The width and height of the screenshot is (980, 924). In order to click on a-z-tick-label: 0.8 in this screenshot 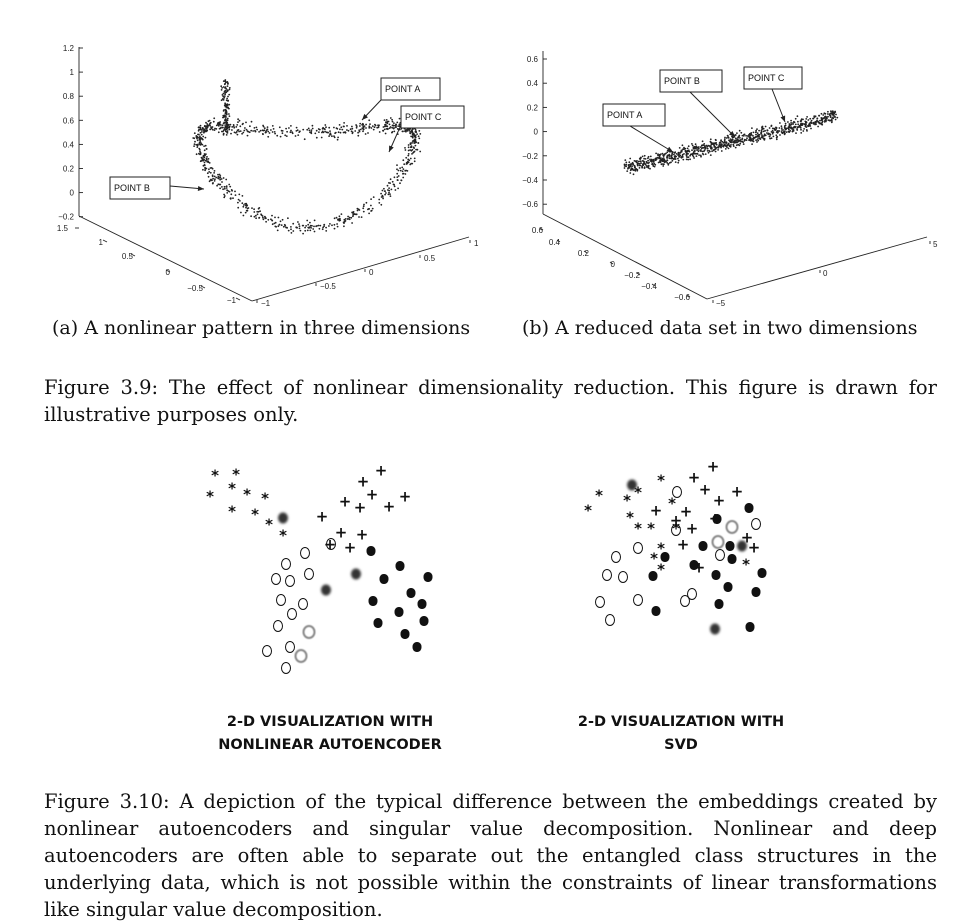, I will do `click(69, 96)`.